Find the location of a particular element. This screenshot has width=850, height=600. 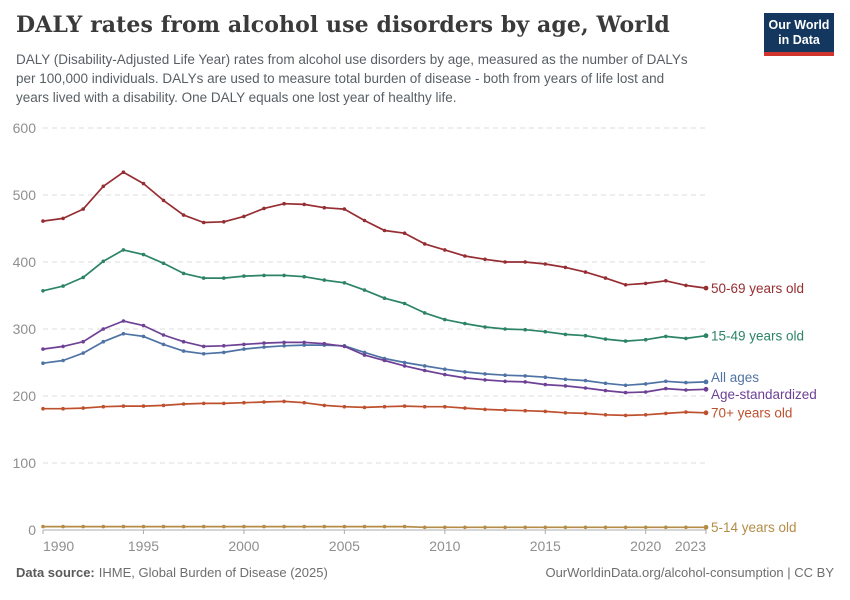

data-point-age-standardized-2019 is located at coordinates (625, 392).